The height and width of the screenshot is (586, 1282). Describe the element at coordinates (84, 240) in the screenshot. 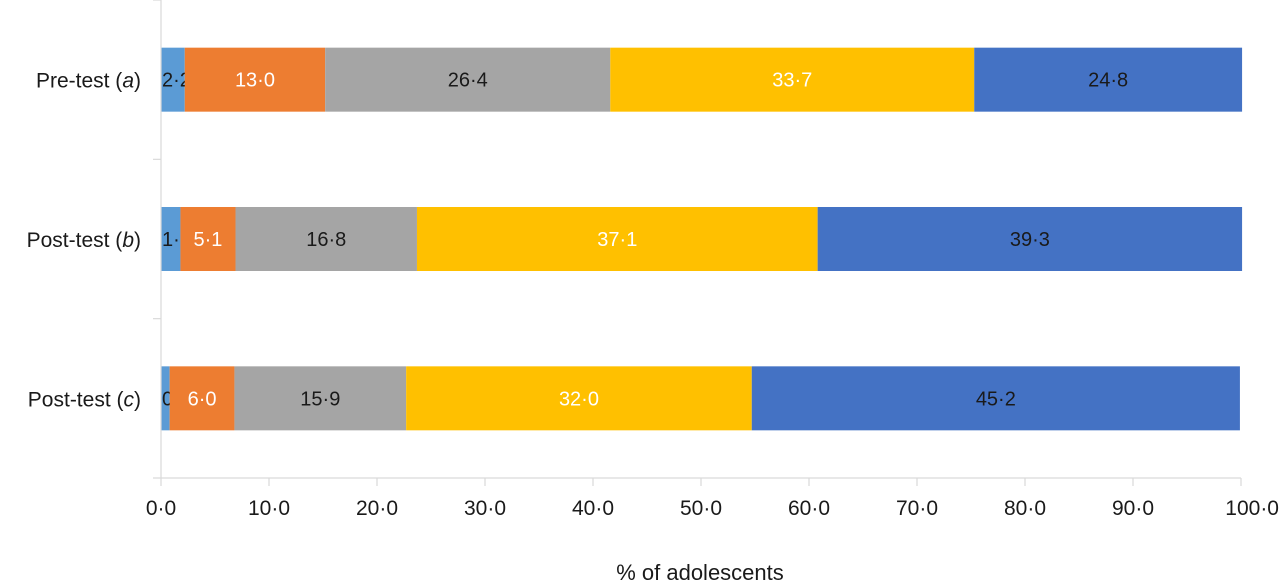

I see `category-label: Post-test (b)` at that location.